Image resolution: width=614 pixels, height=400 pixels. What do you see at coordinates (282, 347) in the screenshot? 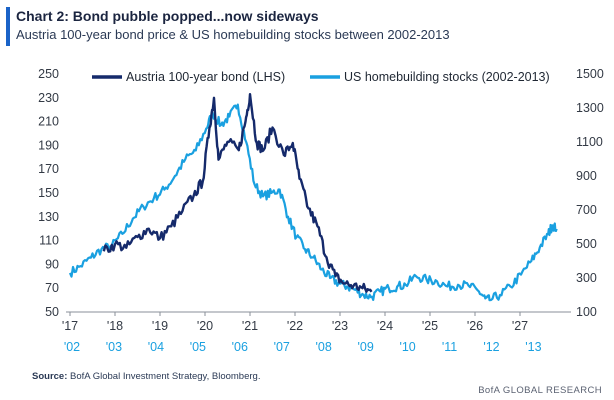
I see `x-secondary-tick-label: '07` at bounding box center [282, 347].